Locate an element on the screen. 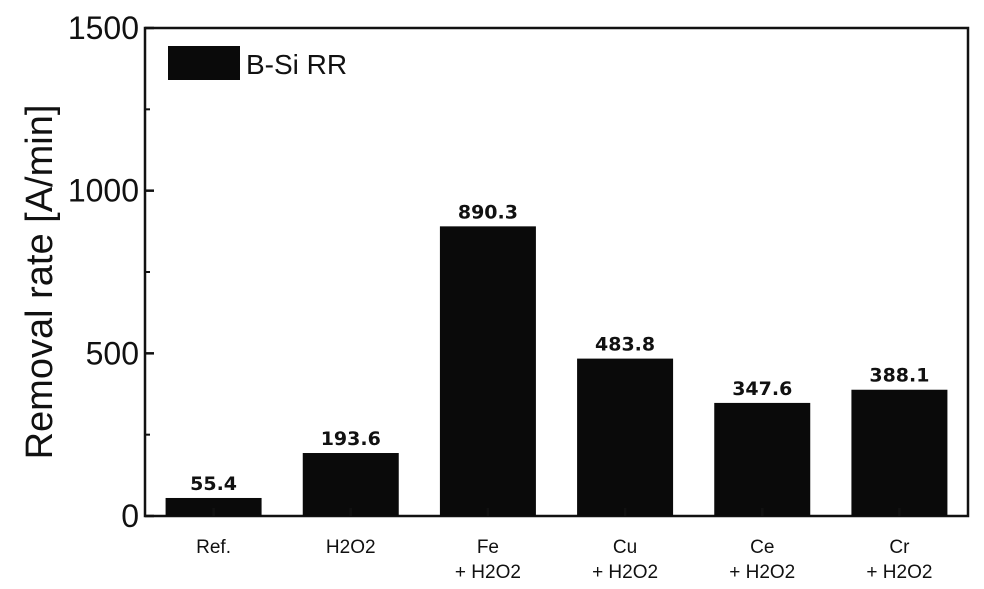  y-axis: 0 500 1000 1500 is located at coordinates (111, 272).